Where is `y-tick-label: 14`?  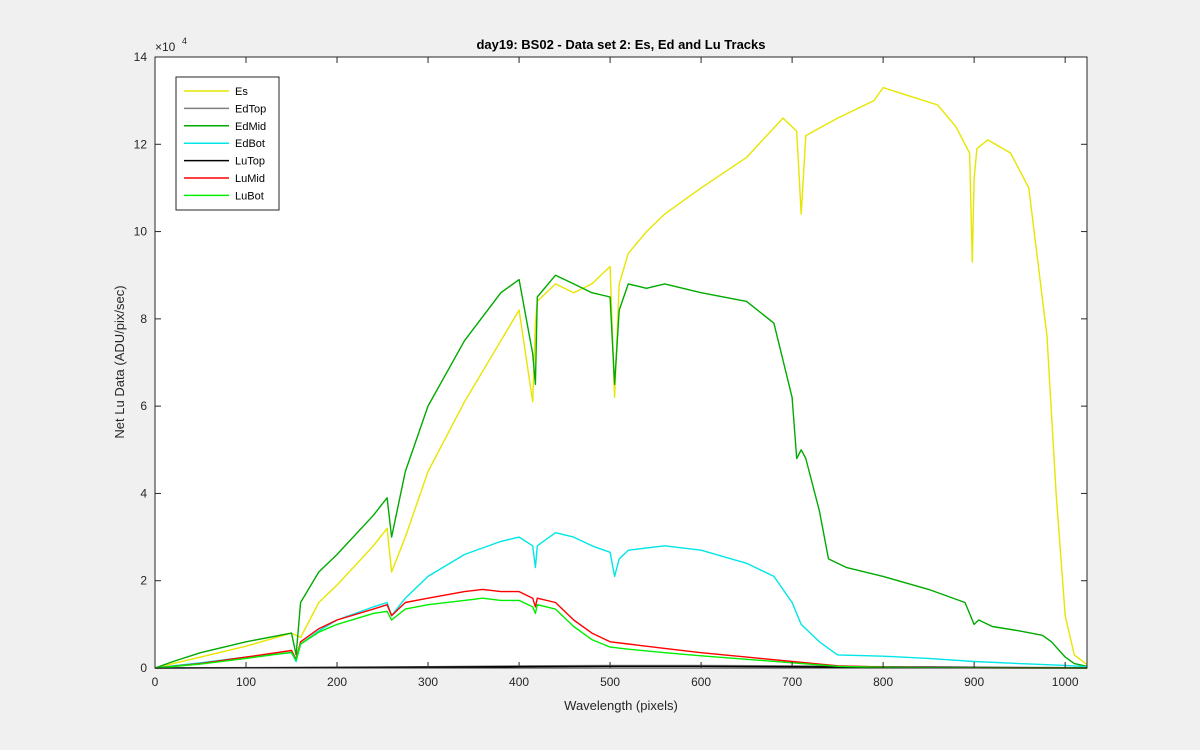
y-tick-label: 14 is located at coordinates (141, 57).